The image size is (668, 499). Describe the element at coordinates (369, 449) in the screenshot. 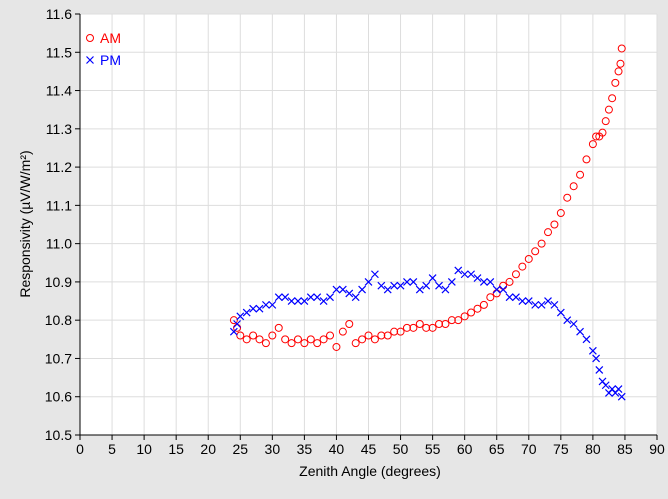

I see `x-tick-label: 45` at that location.